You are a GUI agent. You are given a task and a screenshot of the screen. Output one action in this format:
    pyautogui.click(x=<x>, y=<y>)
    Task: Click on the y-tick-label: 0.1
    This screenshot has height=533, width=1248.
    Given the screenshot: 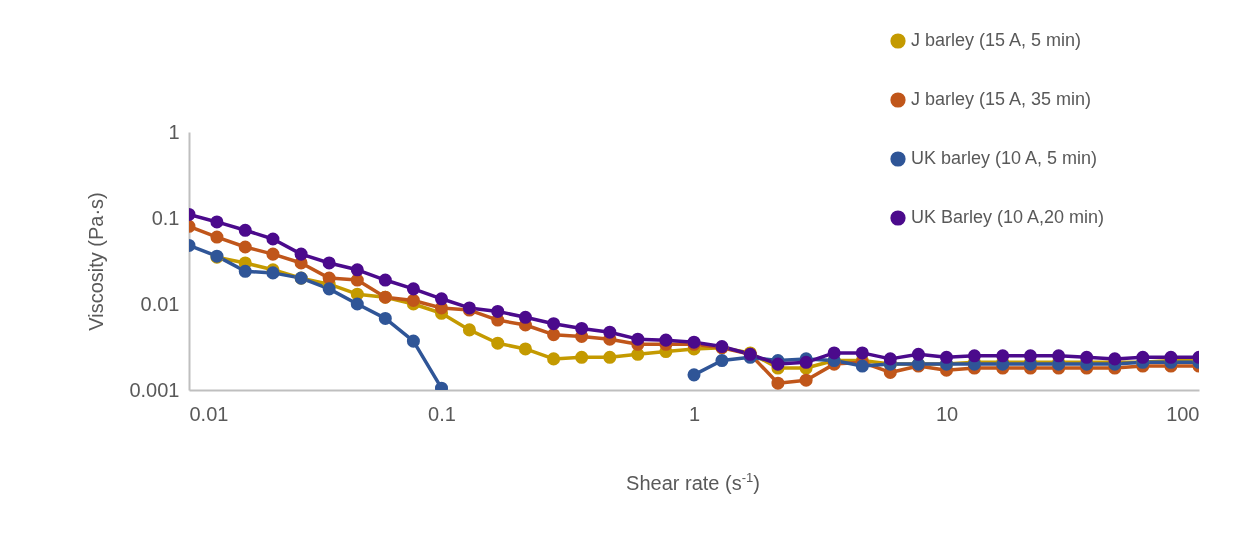 What is the action you would take?
    pyautogui.click(x=165, y=217)
    